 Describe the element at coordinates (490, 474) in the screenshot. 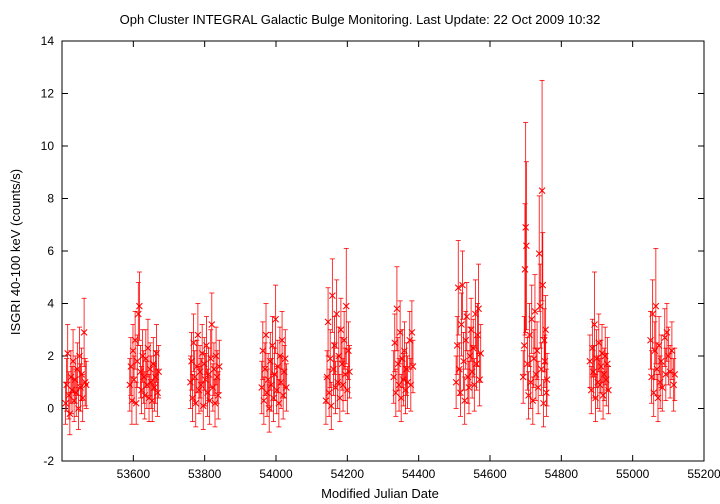

I see `x-tick-label: 54600` at that location.